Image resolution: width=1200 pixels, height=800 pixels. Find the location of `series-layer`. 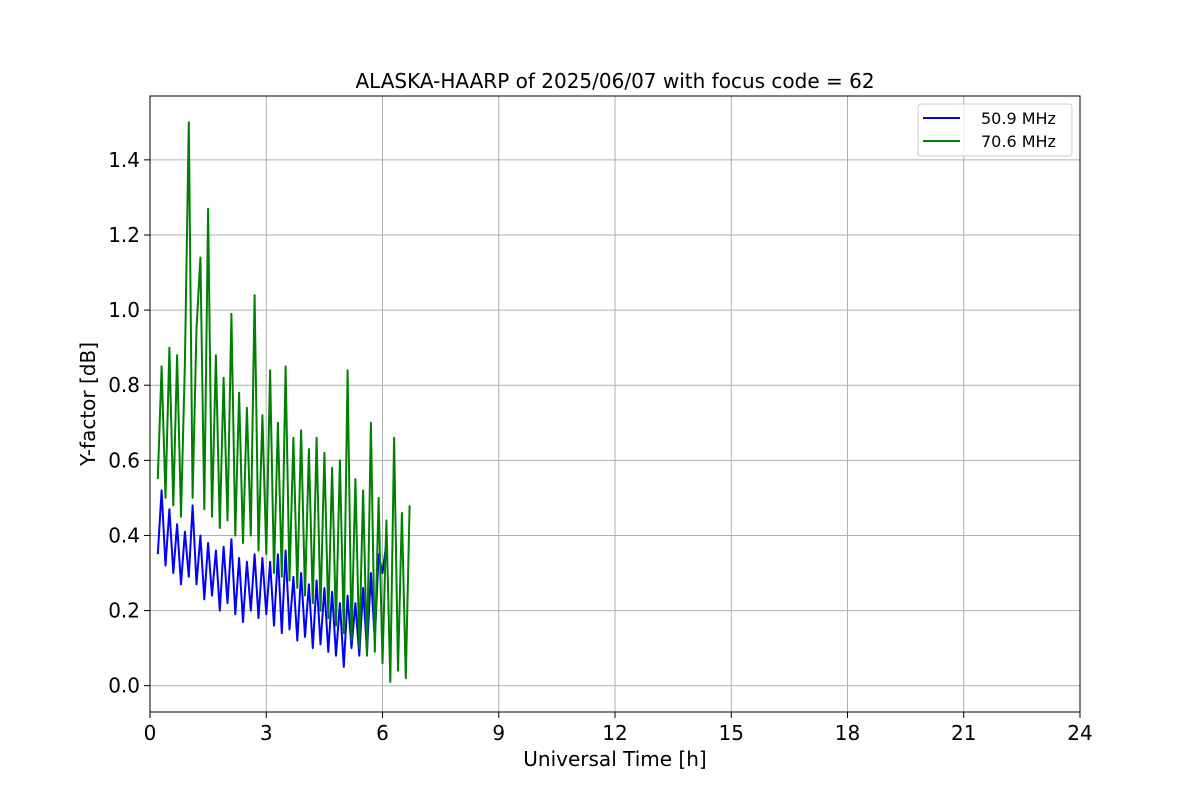

series-layer is located at coordinates (283, 402).